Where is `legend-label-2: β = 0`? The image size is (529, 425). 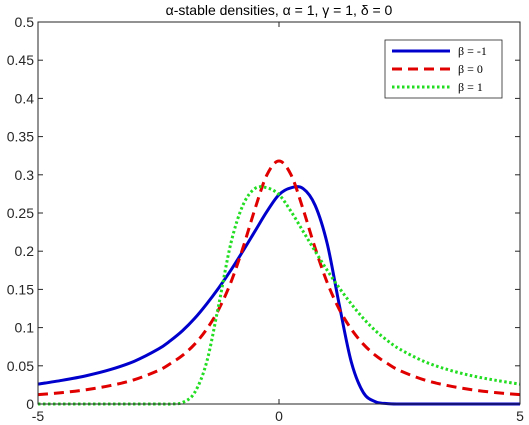
legend-label-2: β = 0 is located at coordinates (470, 69).